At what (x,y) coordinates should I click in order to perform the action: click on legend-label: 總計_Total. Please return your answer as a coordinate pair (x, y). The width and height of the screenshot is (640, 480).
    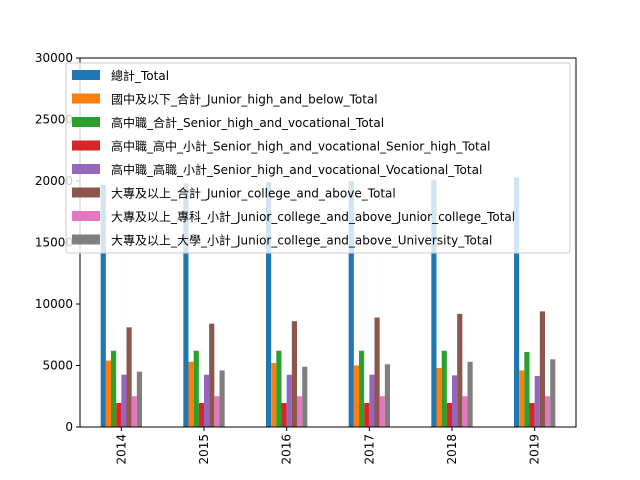
    Looking at the image, I should click on (140, 75).